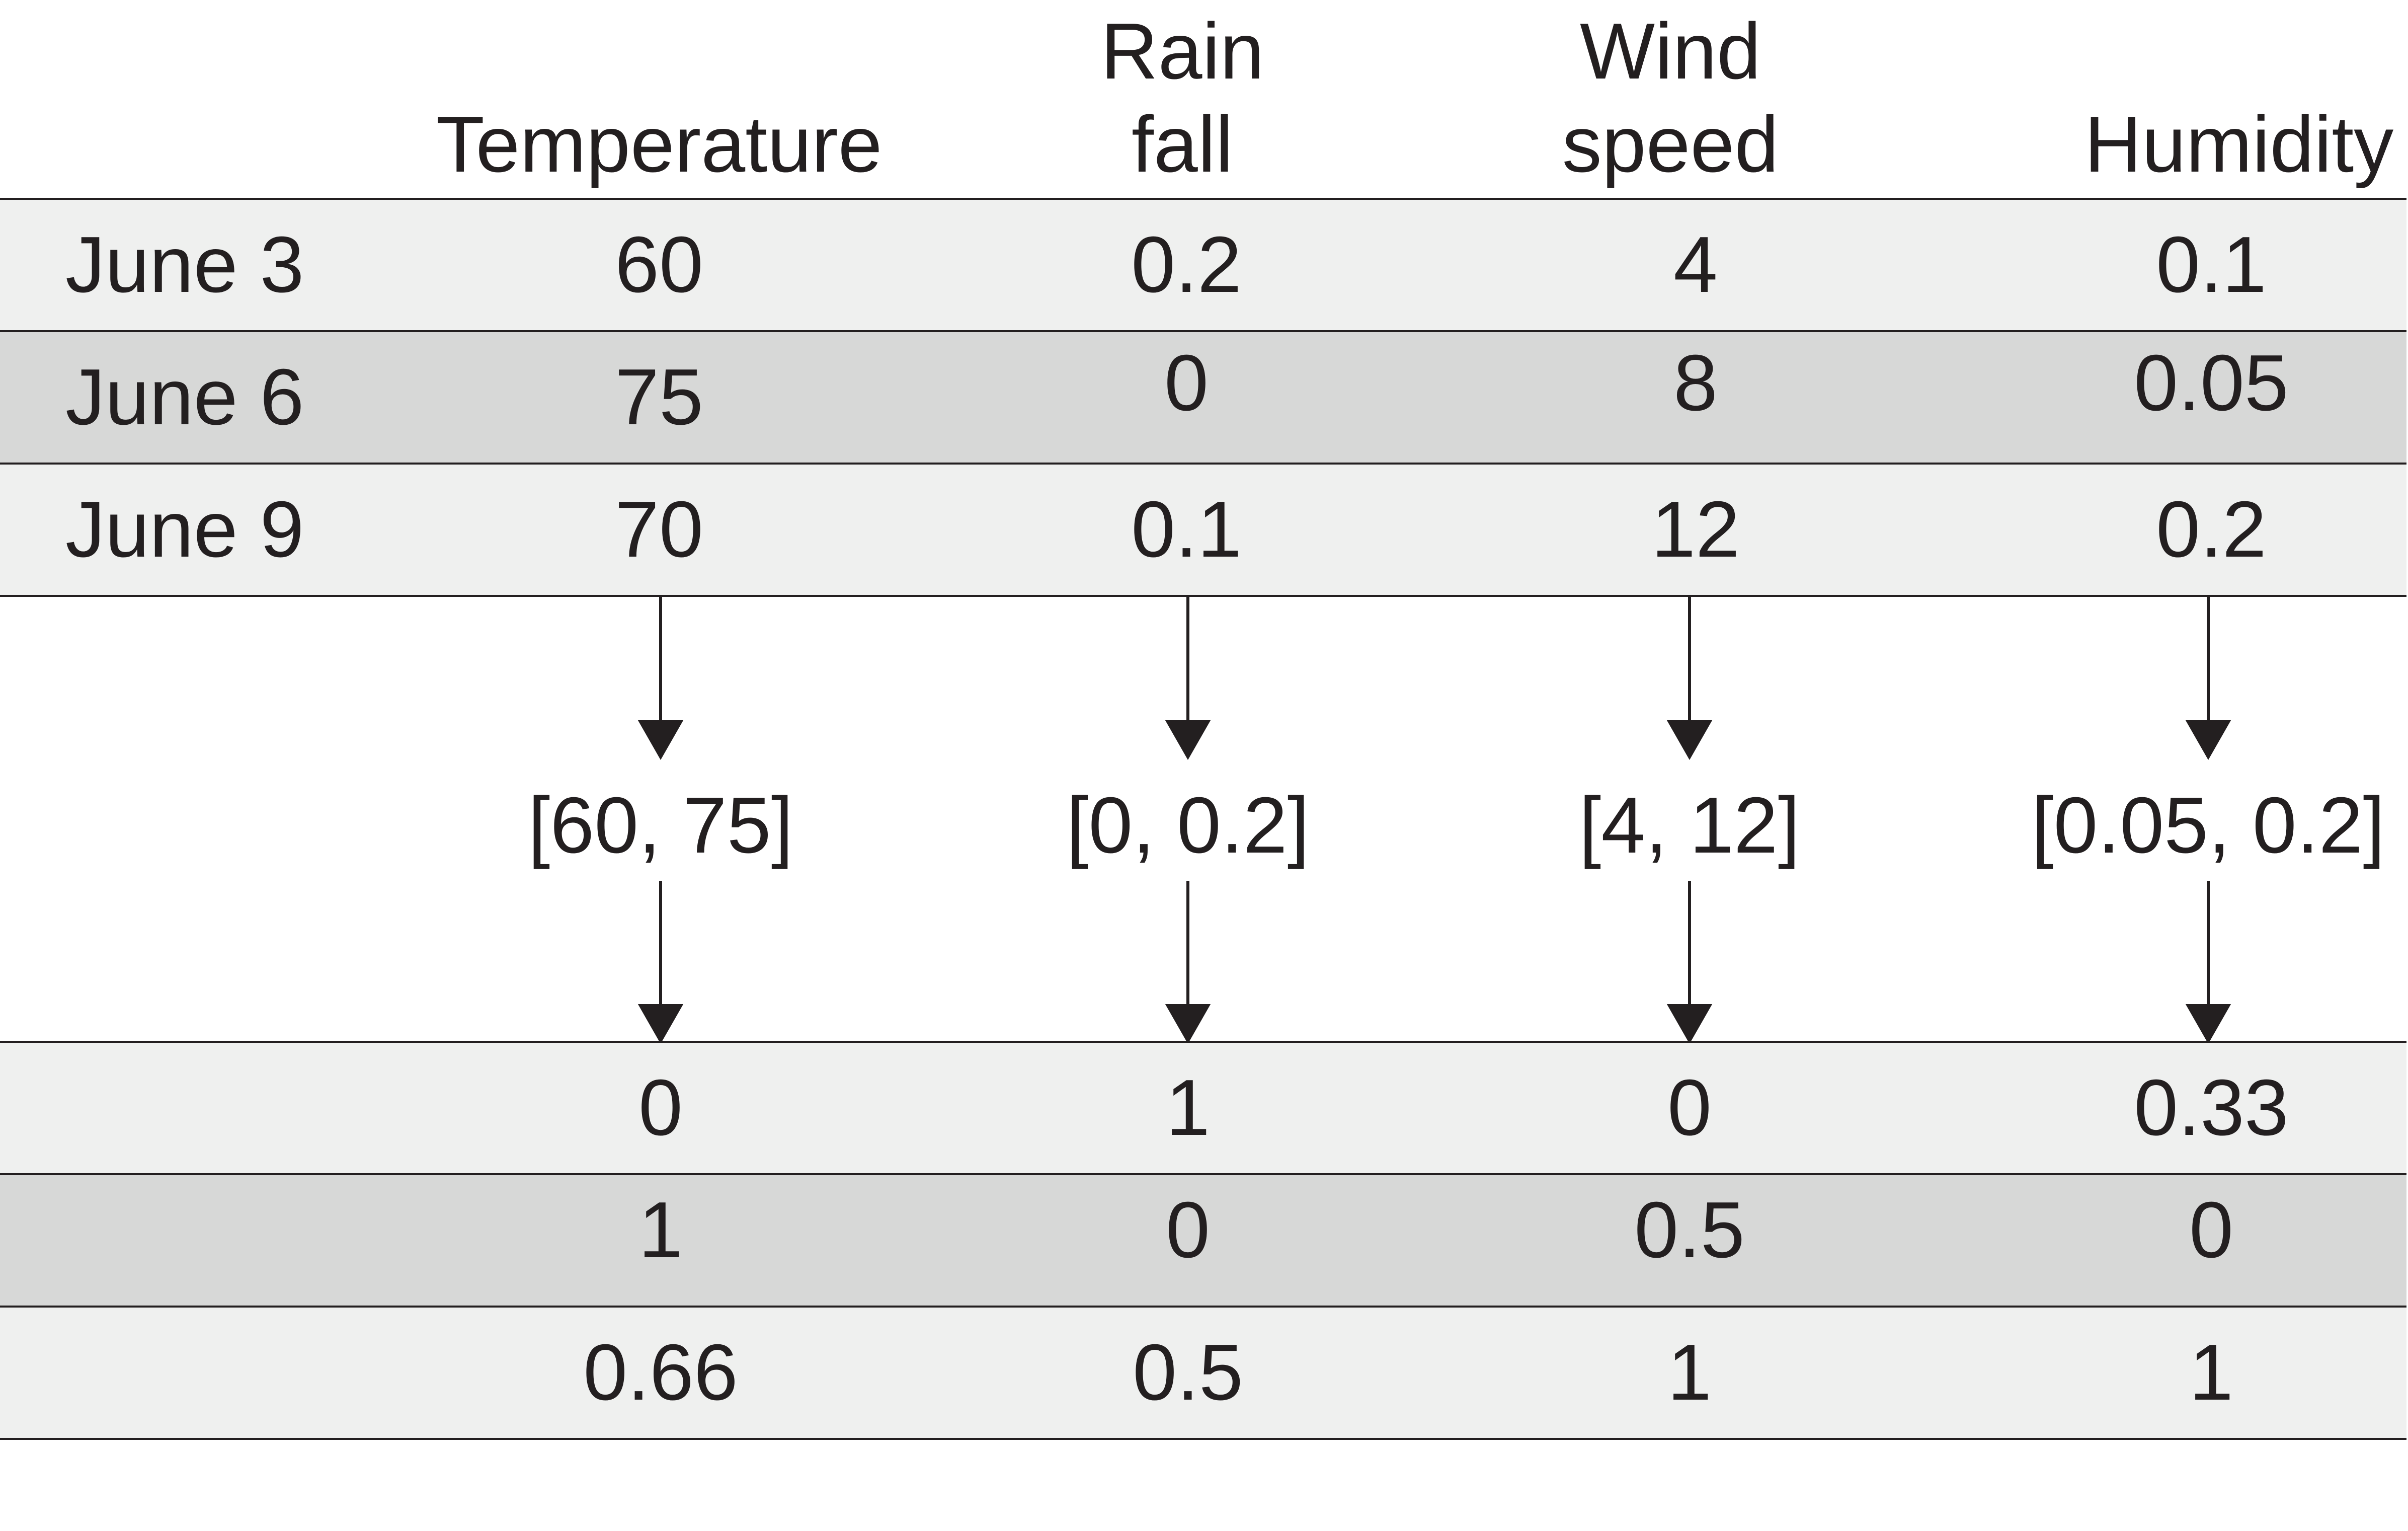 The image size is (2408, 1531). What do you see at coordinates (2211, 383) in the screenshot?
I see `cell-humidity: 0.05` at bounding box center [2211, 383].